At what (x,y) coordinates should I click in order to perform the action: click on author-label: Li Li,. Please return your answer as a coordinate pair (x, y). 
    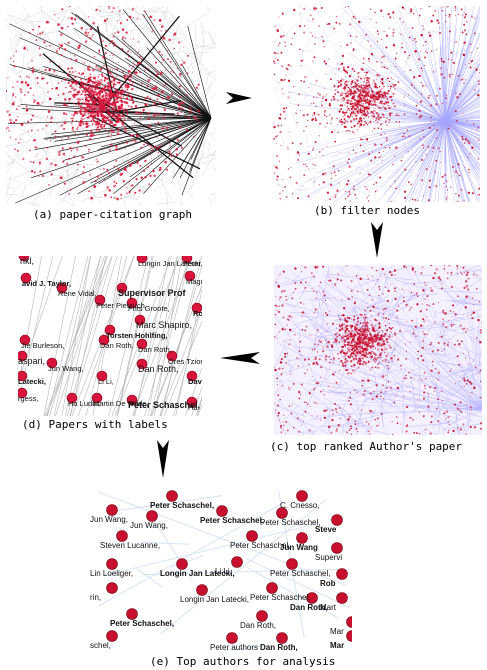
    Looking at the image, I should click on (223, 571).